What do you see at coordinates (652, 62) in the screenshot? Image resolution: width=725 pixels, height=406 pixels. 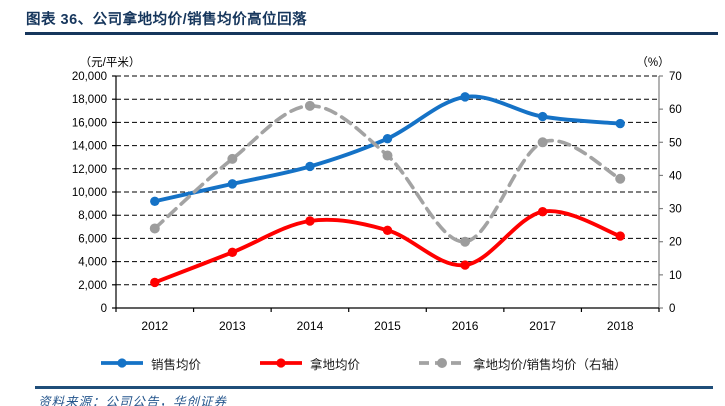 I see `right-axis-unit-label: （%）` at bounding box center [652, 62].